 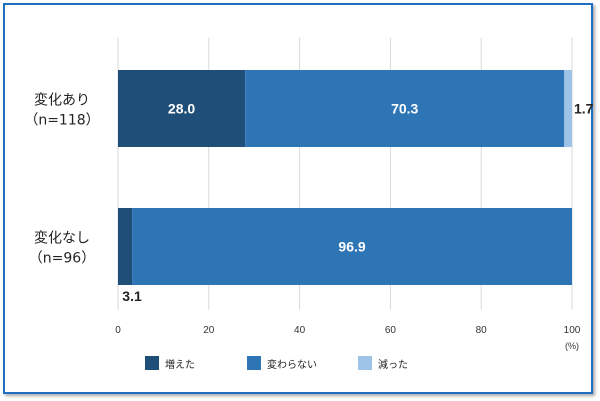 I want to click on category-label: （n=118）, so click(x=61, y=121).